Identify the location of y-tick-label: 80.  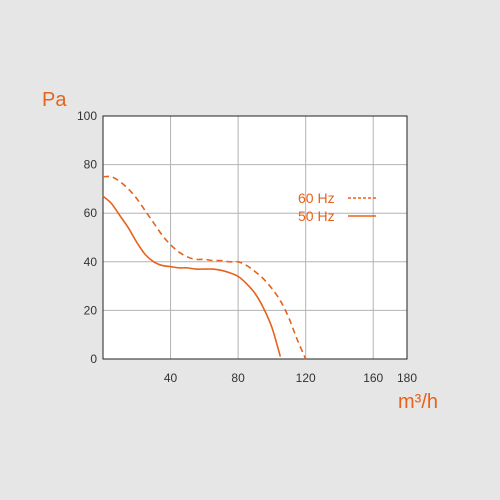
(91, 165).